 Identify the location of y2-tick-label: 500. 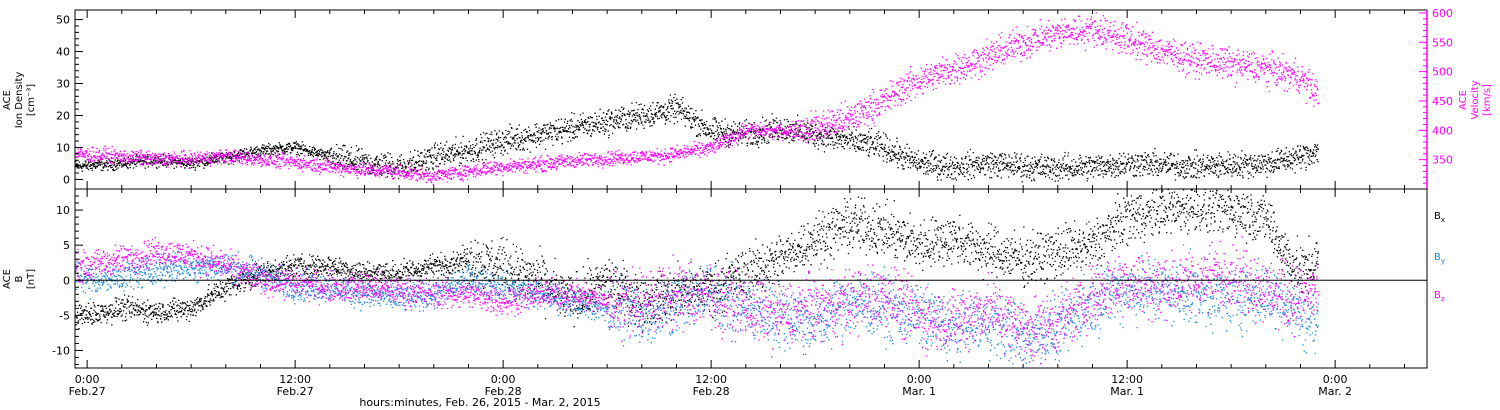
(1442, 72).